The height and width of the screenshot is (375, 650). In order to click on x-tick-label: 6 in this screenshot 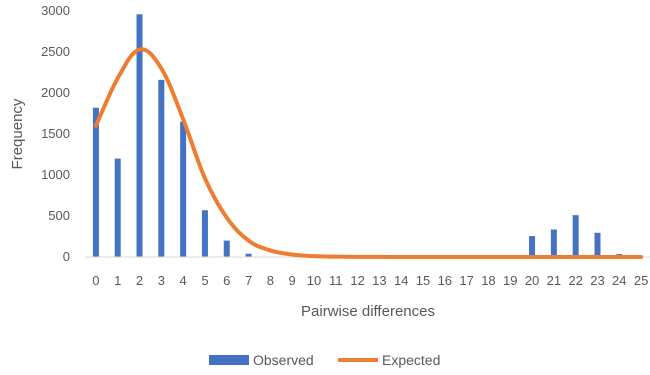, I will do `click(226, 280)`.